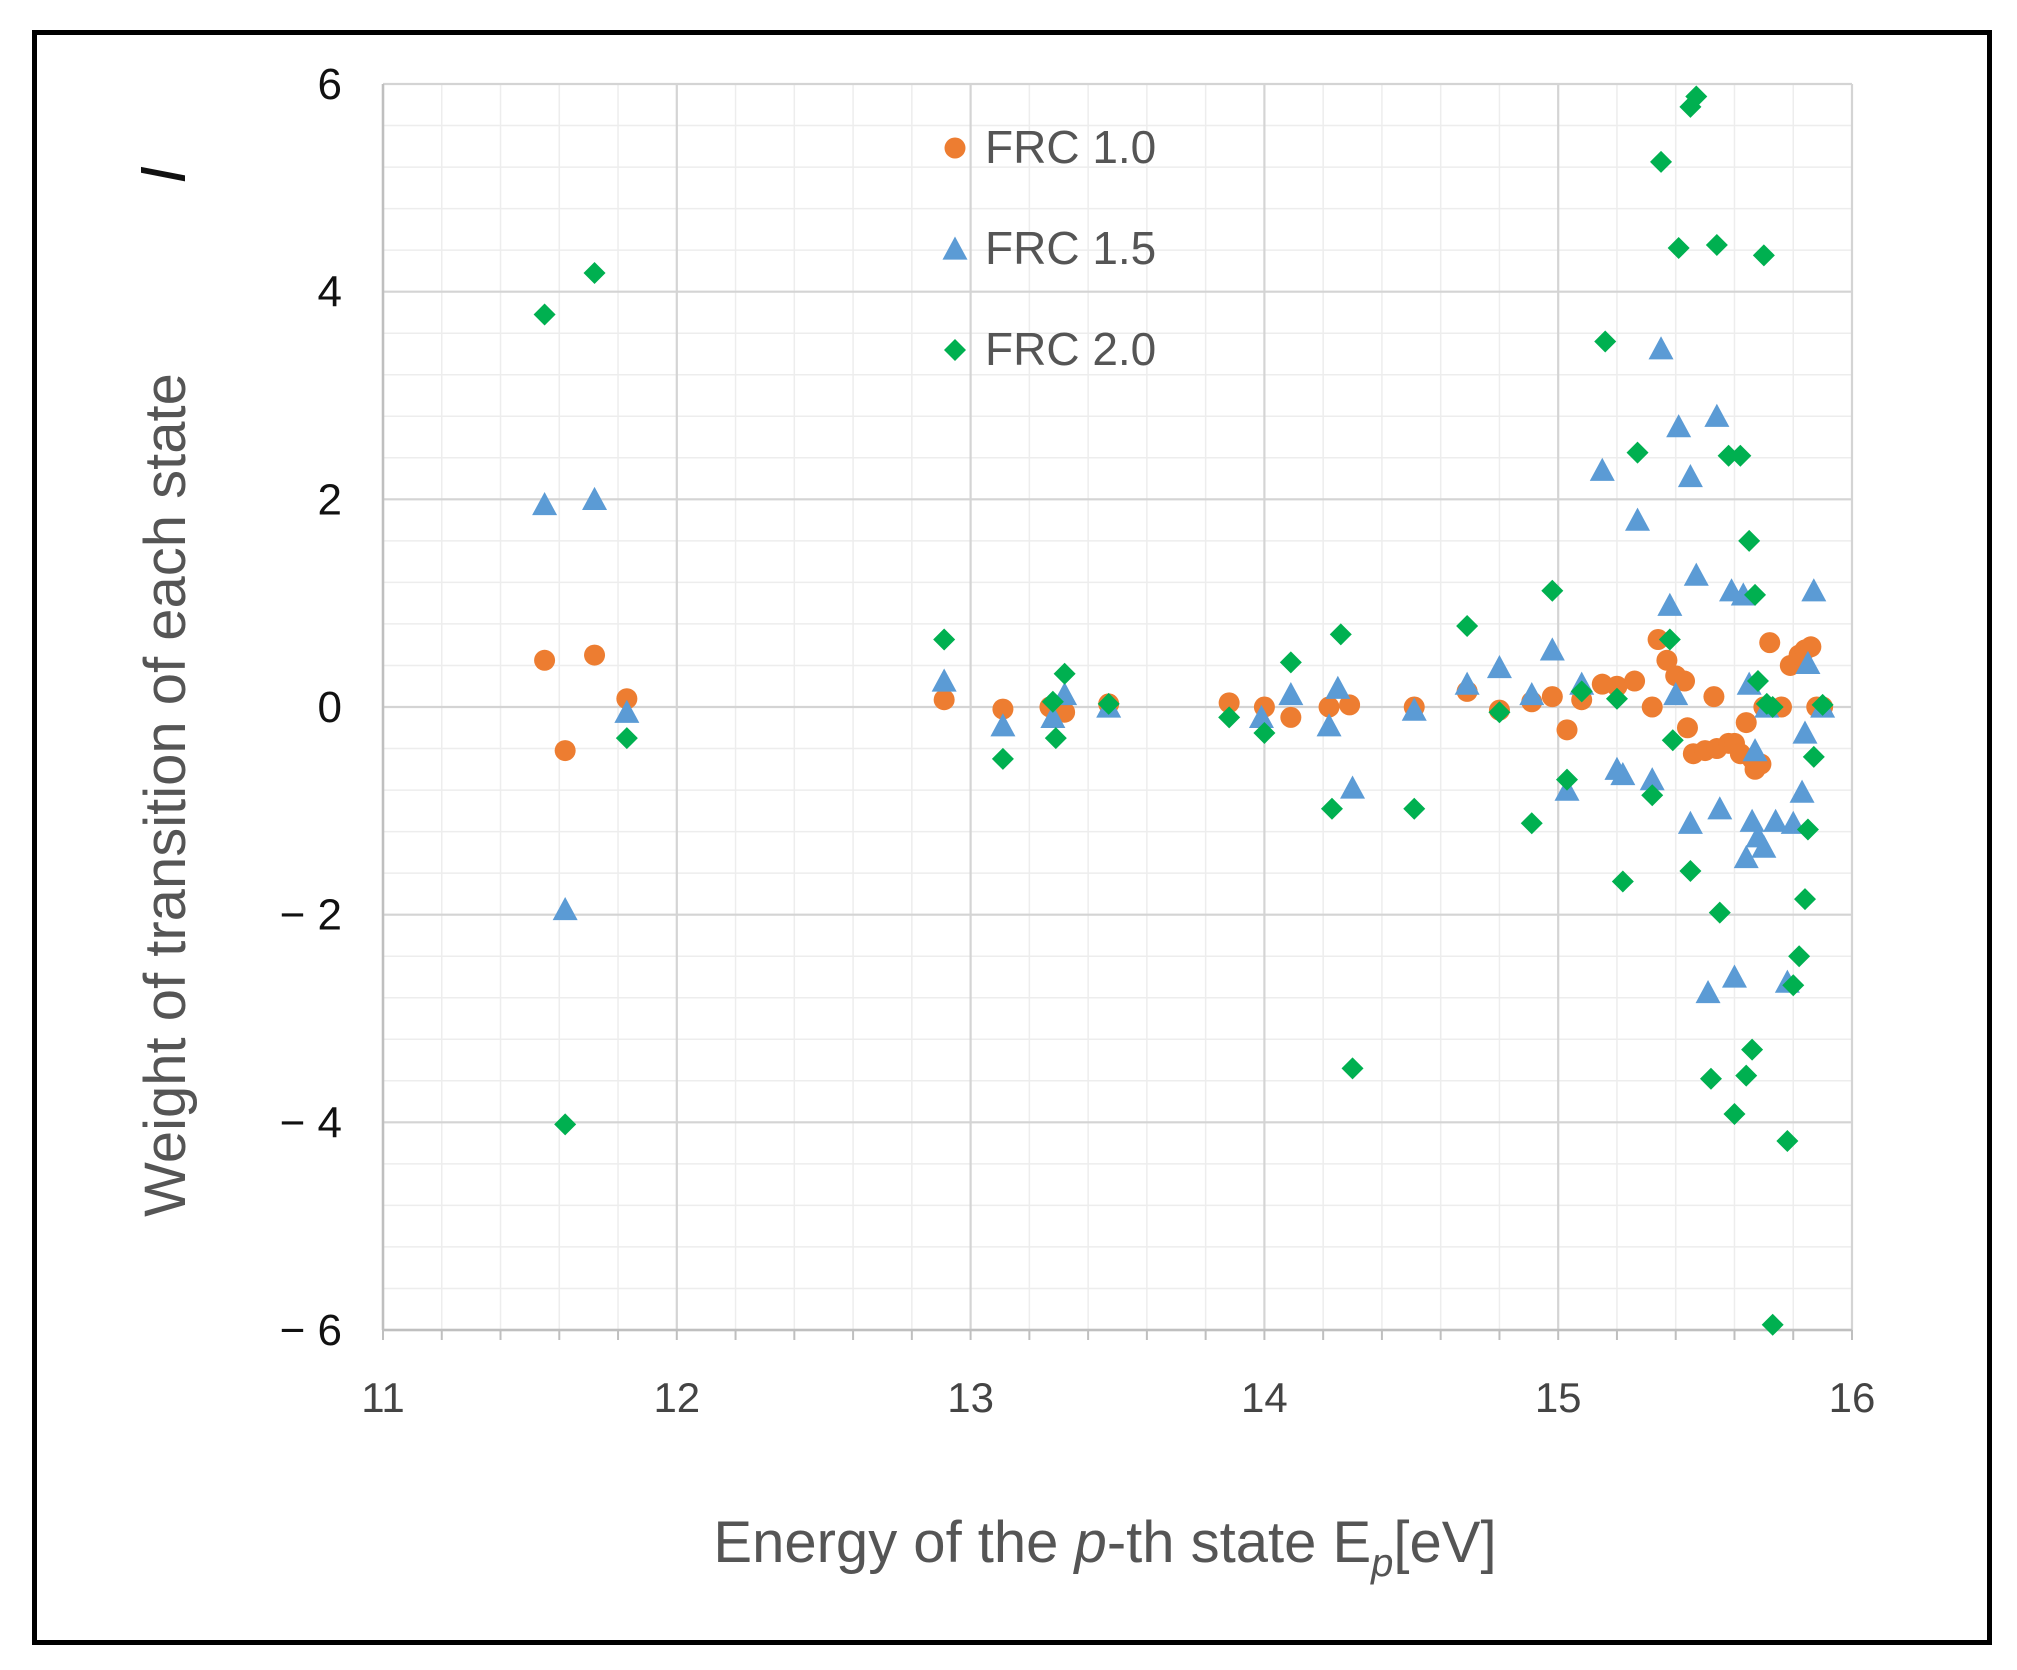  What do you see at coordinates (1264, 1397) in the screenshot?
I see `x-tick-label: 14` at bounding box center [1264, 1397].